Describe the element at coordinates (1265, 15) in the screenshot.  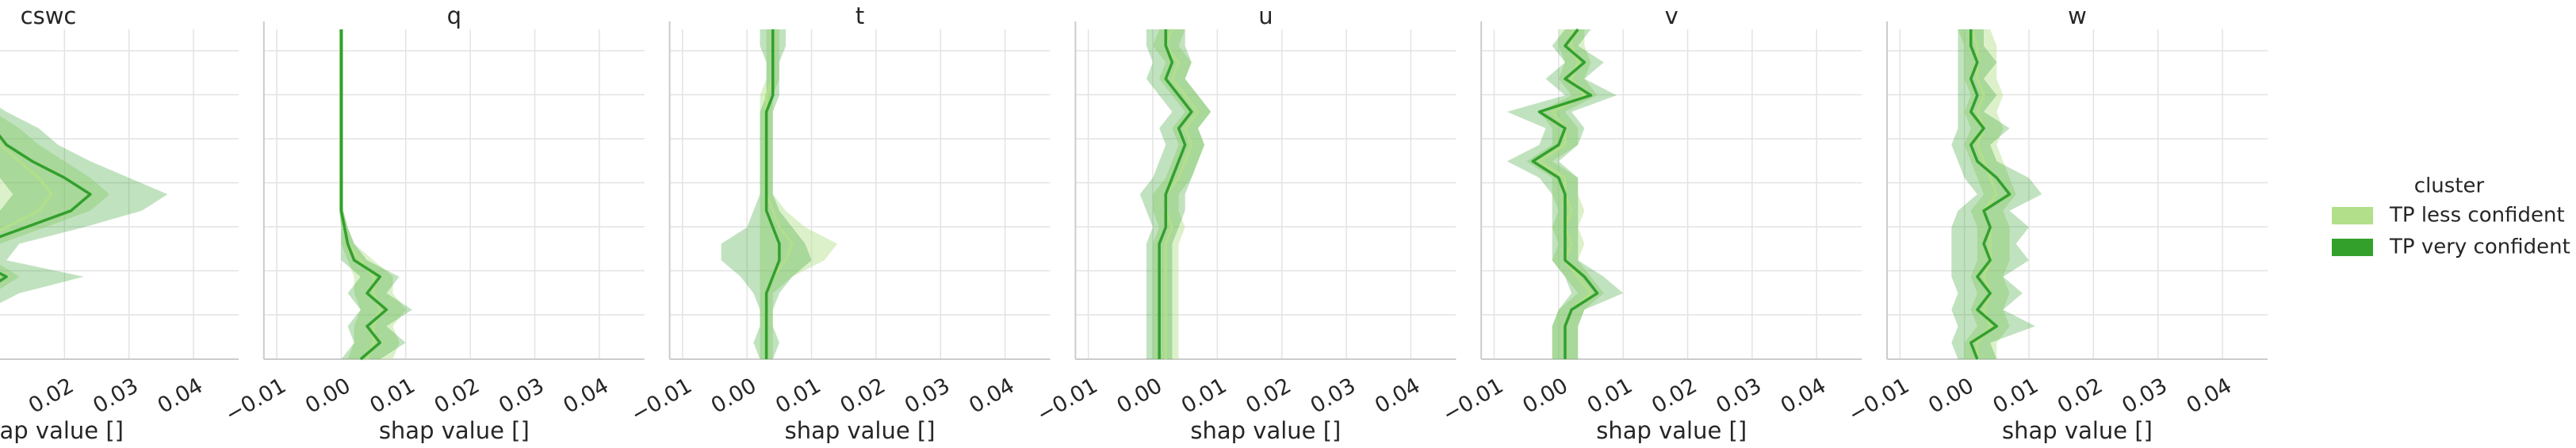
I see `panel-title: u` at that location.